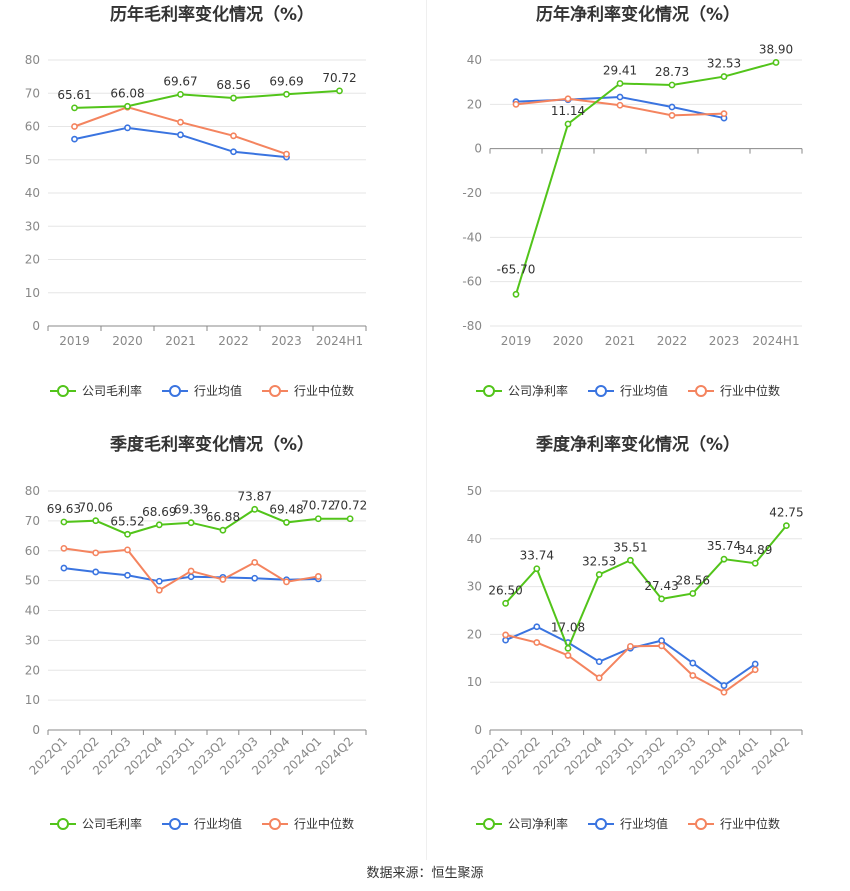 This screenshot has width=850, height=891. Describe the element at coordinates (425, 873) in the screenshot. I see `data-source: 数据来源：恒生聚源` at that location.